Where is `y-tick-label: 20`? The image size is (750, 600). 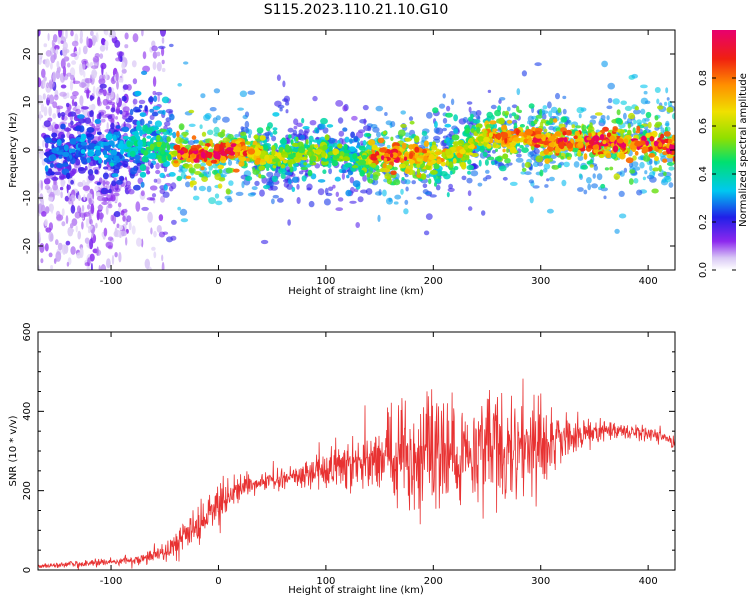
y-tick-label: 20 is located at coordinates (27, 54).